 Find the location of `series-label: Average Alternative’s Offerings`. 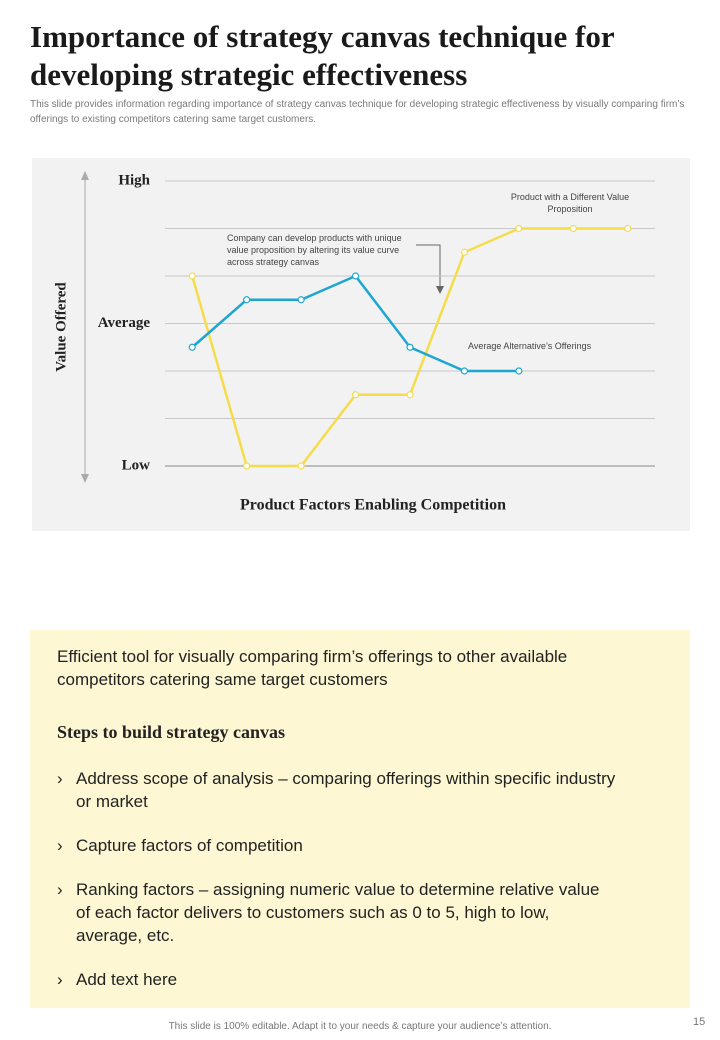

series-label: Average Alternative’s Offerings is located at coordinates (530, 346).